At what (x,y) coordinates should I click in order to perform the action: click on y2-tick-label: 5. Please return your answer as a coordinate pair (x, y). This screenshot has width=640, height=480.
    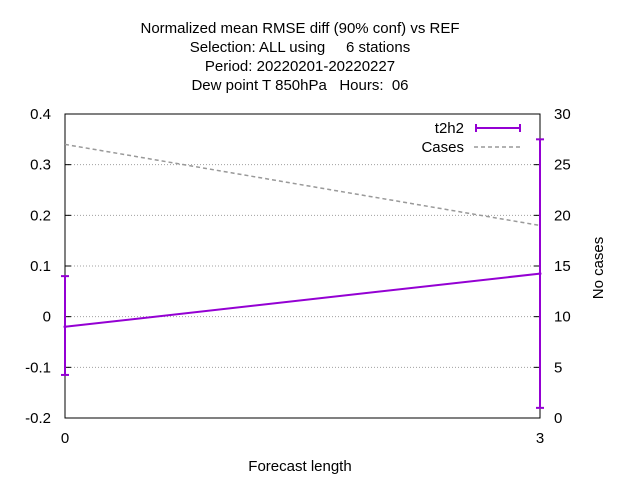
    Looking at the image, I should click on (558, 367).